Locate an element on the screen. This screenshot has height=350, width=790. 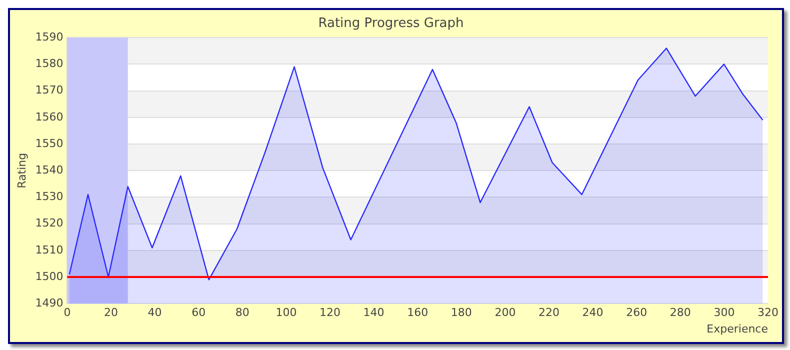
x-tick-label: 20 is located at coordinates (111, 313).